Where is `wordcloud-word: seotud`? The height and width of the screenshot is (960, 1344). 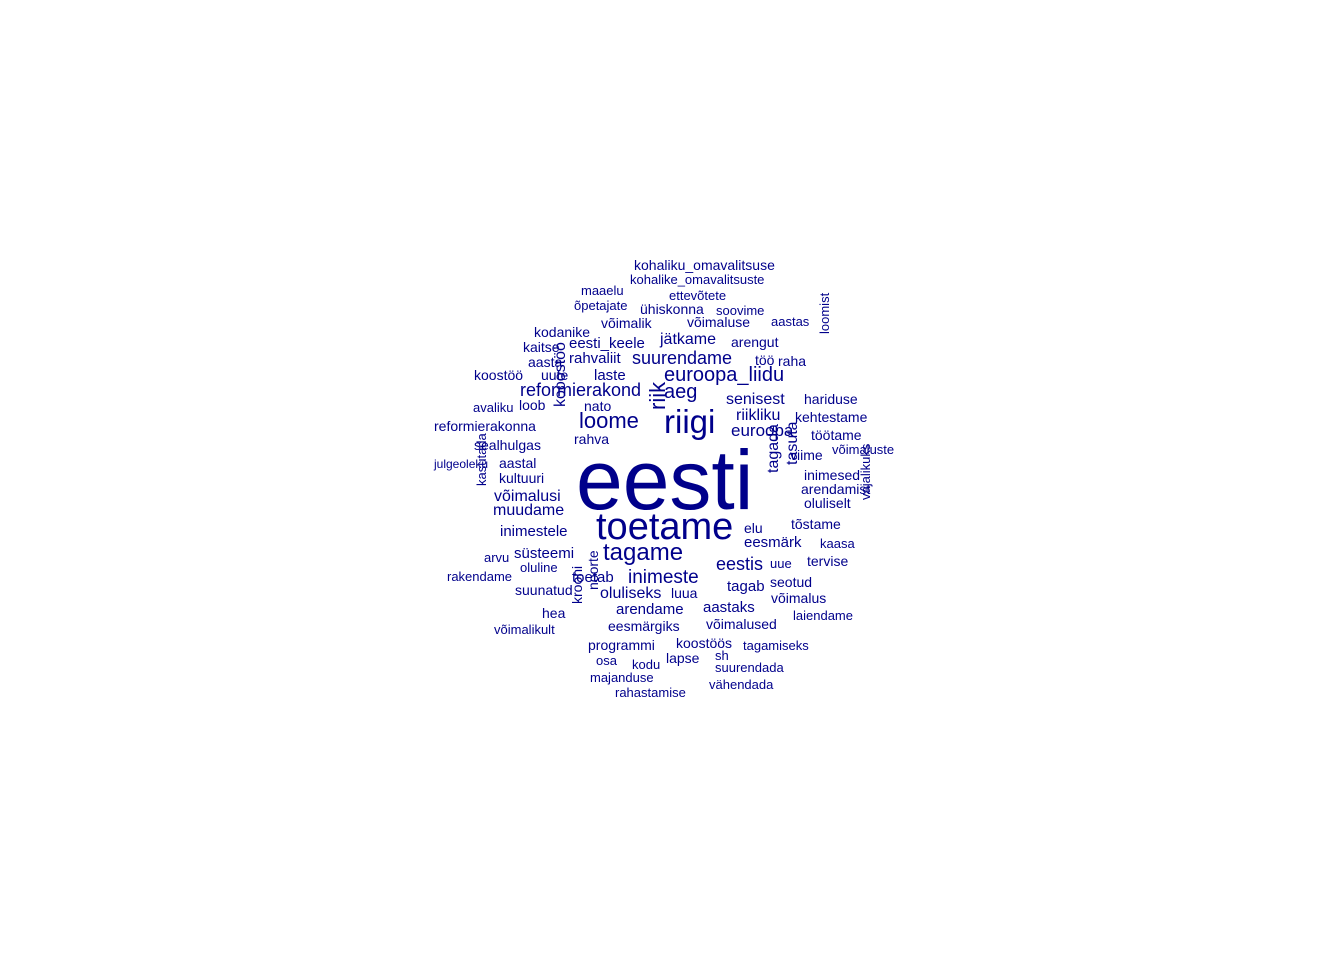
wordcloud-word: seotud is located at coordinates (791, 582).